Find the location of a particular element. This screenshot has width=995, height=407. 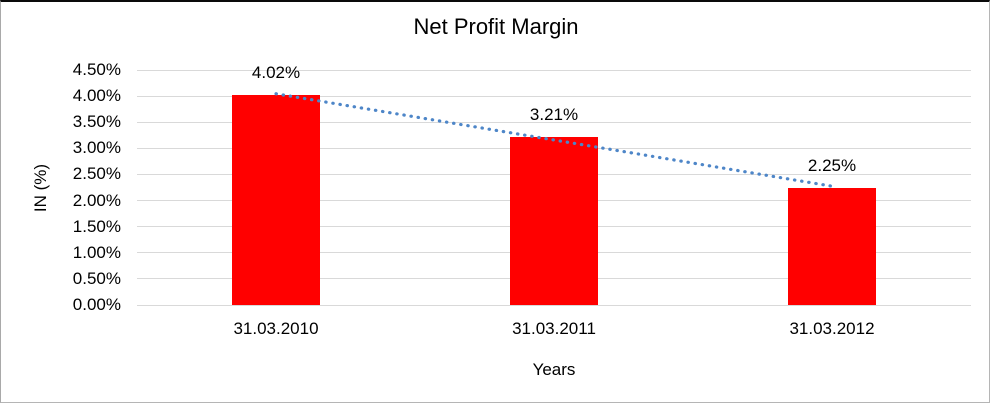

y-tick-label: 0.50% is located at coordinates (96, 278).